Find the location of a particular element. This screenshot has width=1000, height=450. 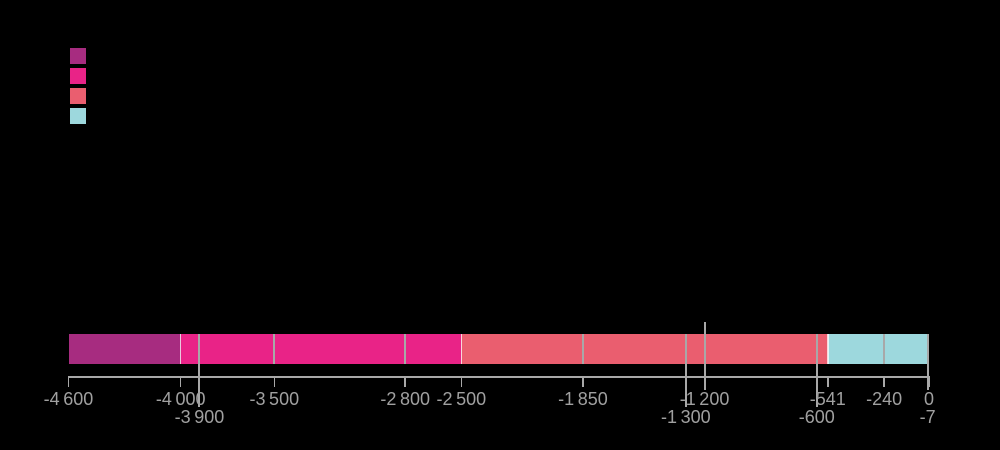

tick-label: -1 300 is located at coordinates (685, 416).